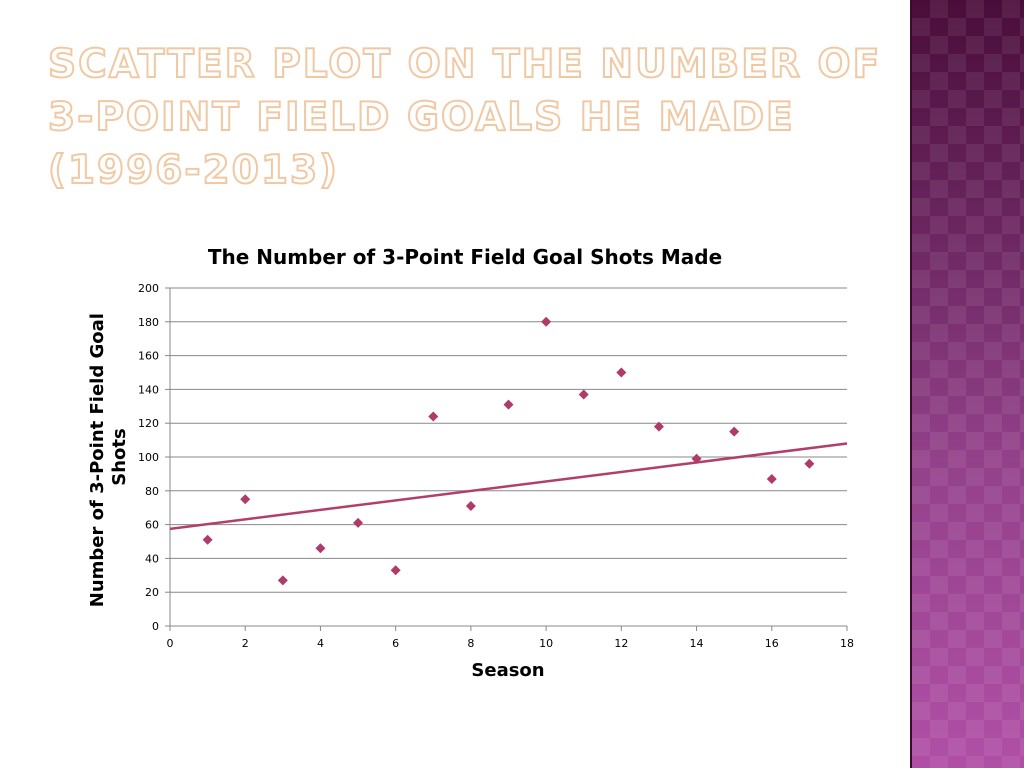 Image resolution: width=1024 pixels, height=768 pixels. Describe the element at coordinates (911, 384) in the screenshot. I see `side-band-edge` at that location.